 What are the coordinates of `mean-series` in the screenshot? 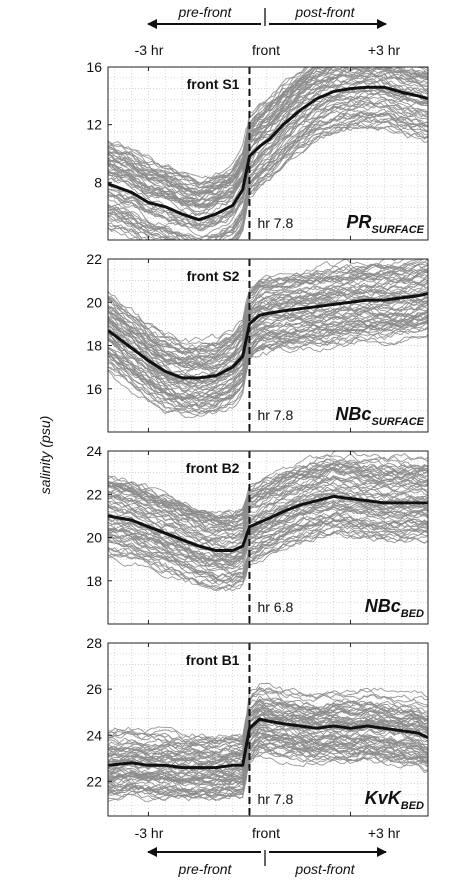 It's located at (268, 523).